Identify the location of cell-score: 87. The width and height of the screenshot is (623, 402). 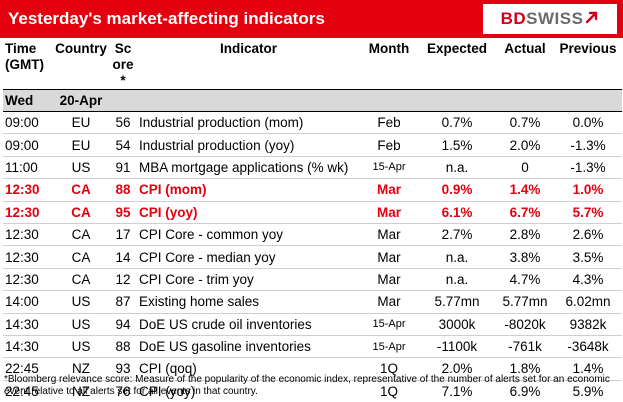
(123, 302).